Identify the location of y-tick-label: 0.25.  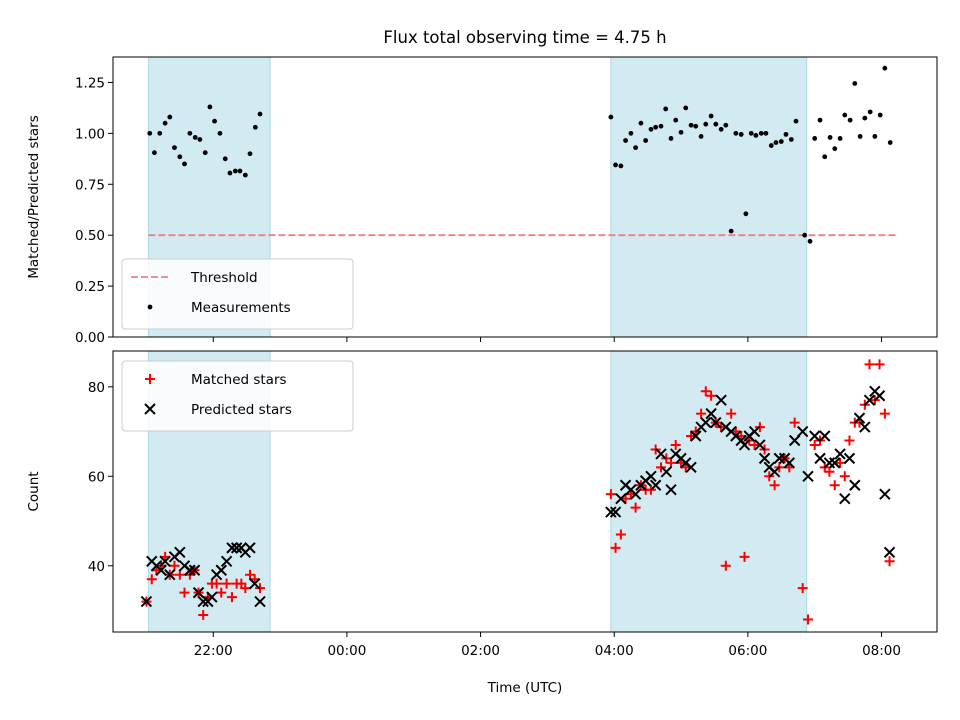
(90, 287).